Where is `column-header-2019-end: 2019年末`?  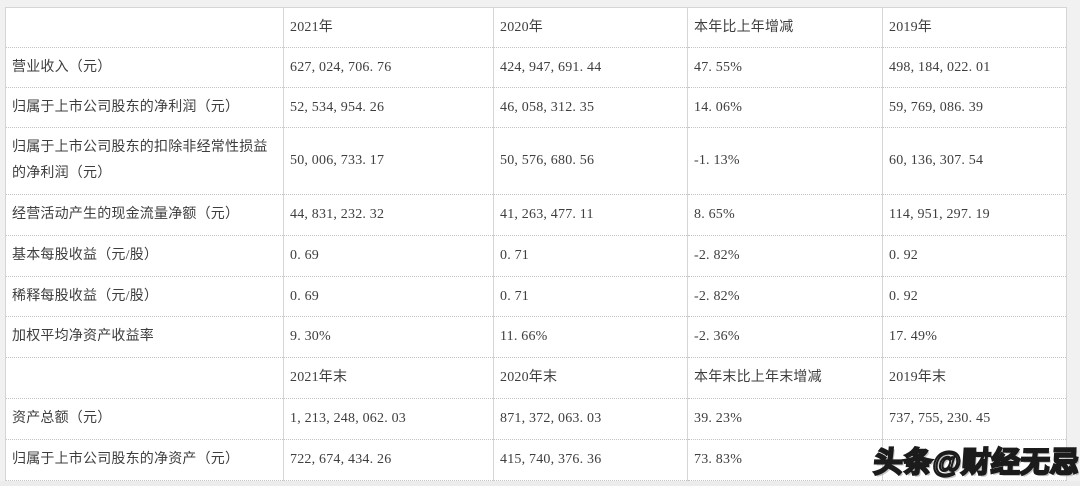 column-header-2019-end: 2019年末 is located at coordinates (974, 378).